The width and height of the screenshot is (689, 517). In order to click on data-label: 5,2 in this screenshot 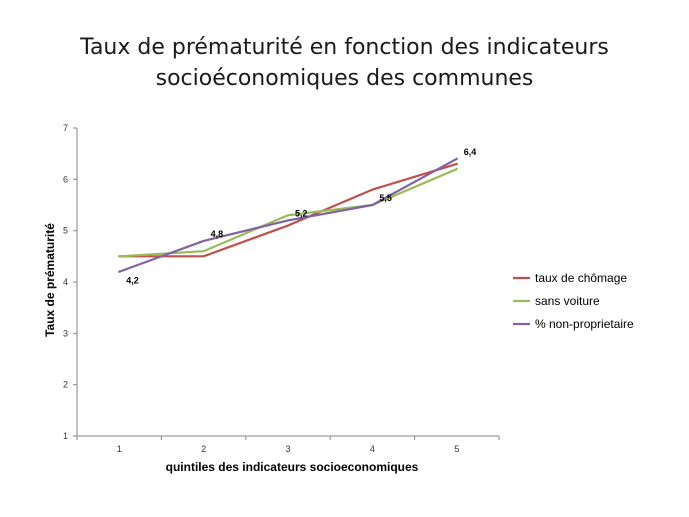, I will do `click(301, 213)`.